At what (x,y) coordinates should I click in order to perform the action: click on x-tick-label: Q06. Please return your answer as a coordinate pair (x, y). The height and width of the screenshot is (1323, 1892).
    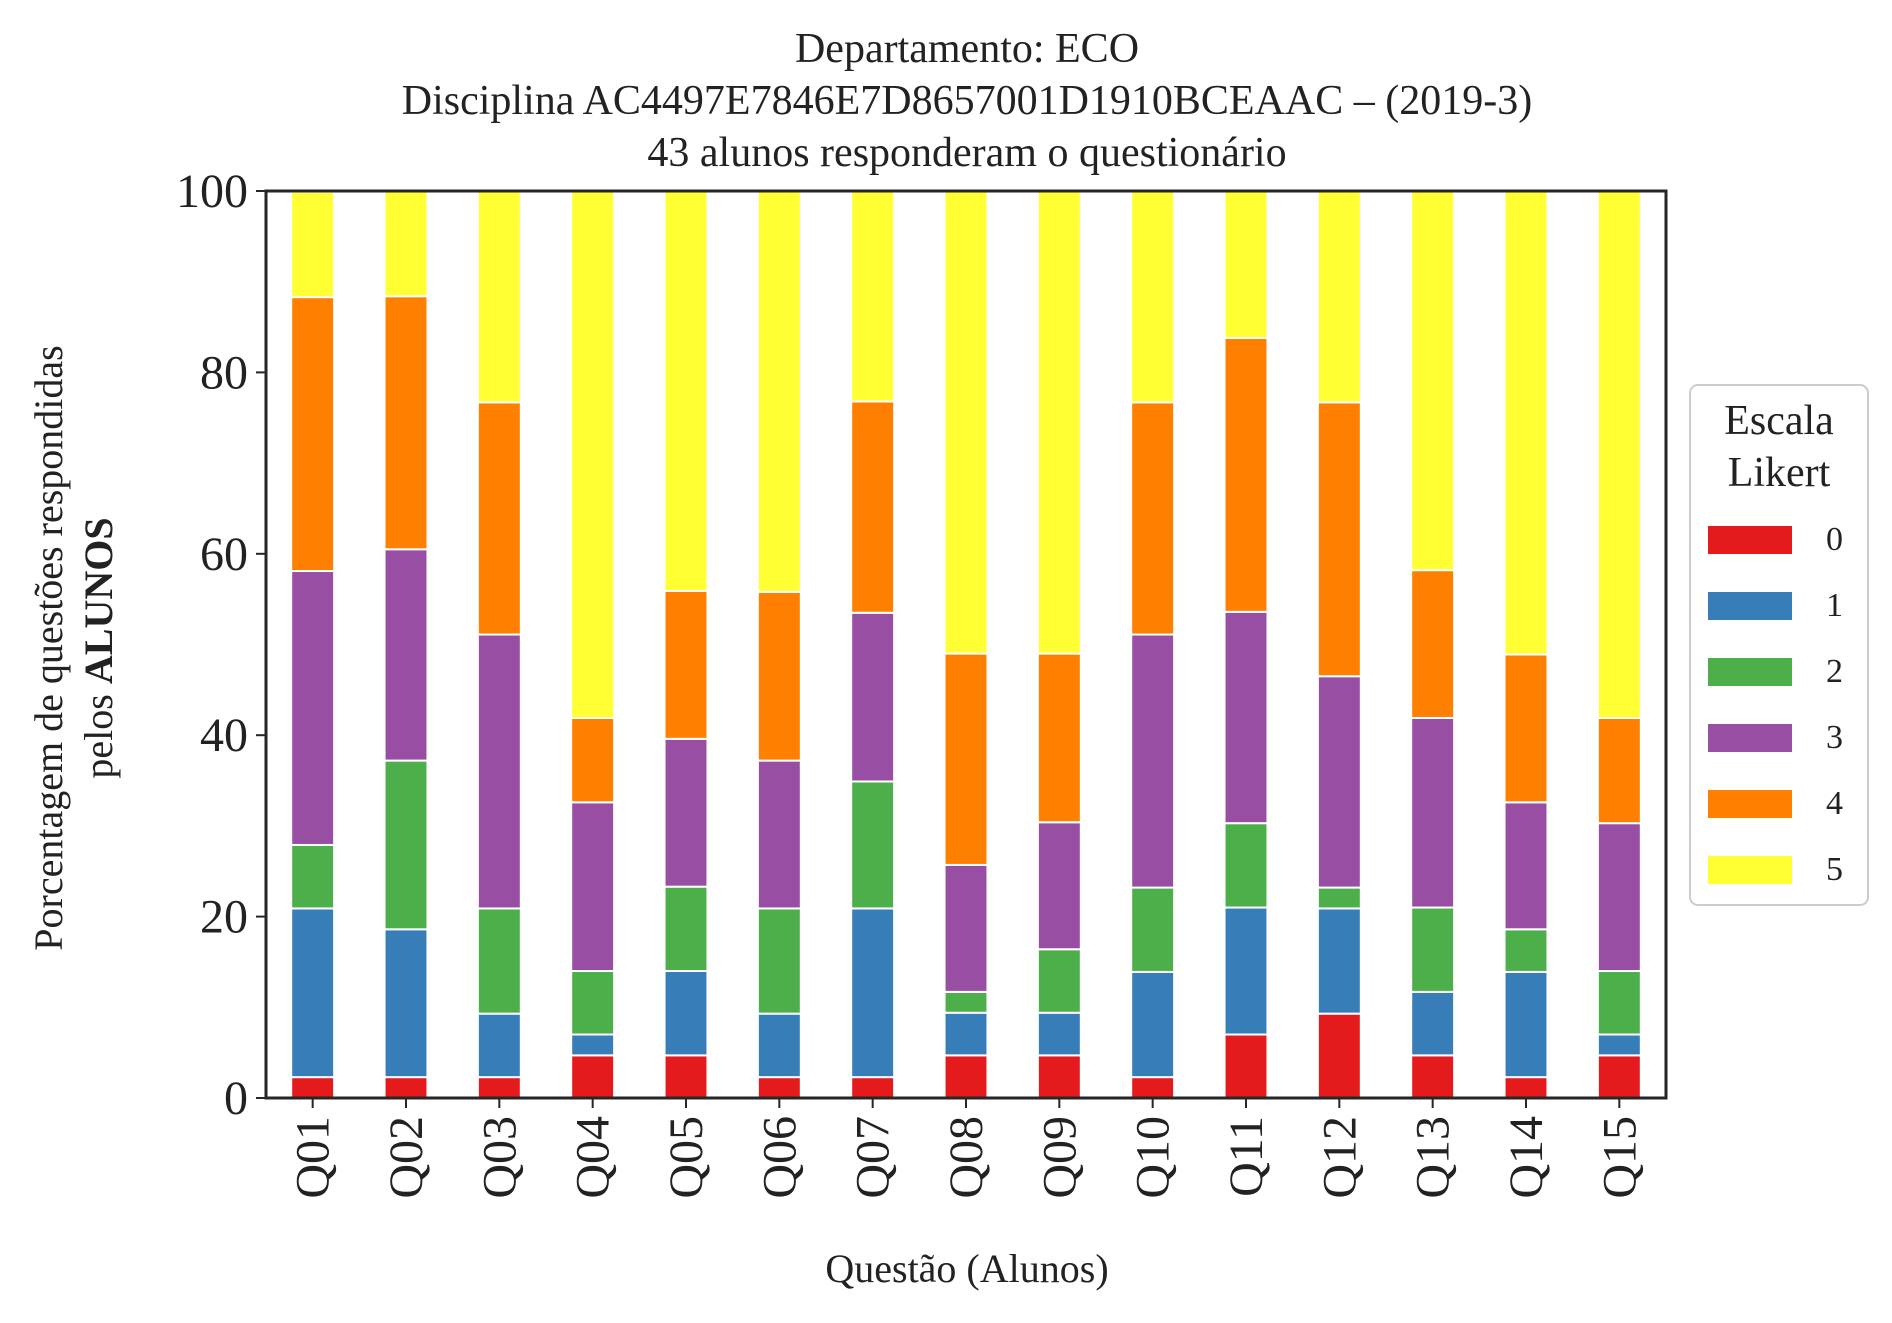
    Looking at the image, I should click on (779, 1157).